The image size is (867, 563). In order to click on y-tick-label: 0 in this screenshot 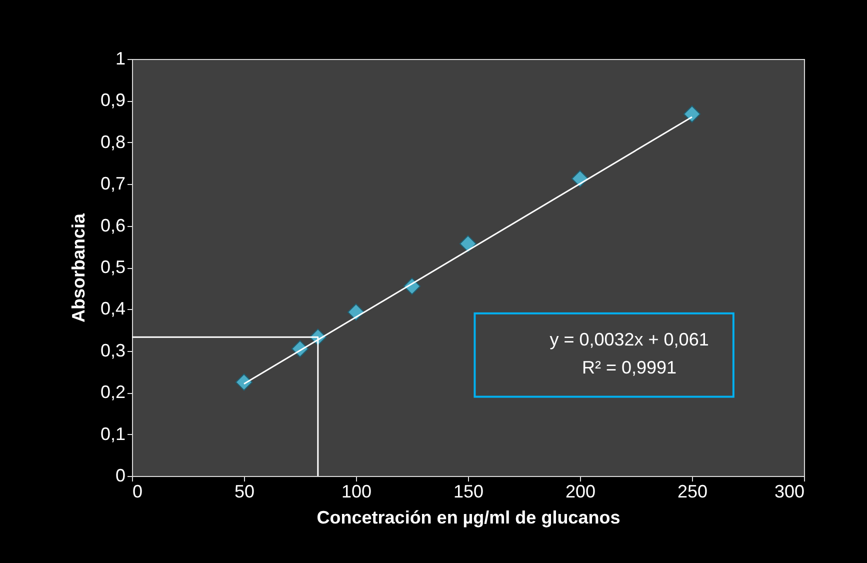, I will do `click(120, 476)`.